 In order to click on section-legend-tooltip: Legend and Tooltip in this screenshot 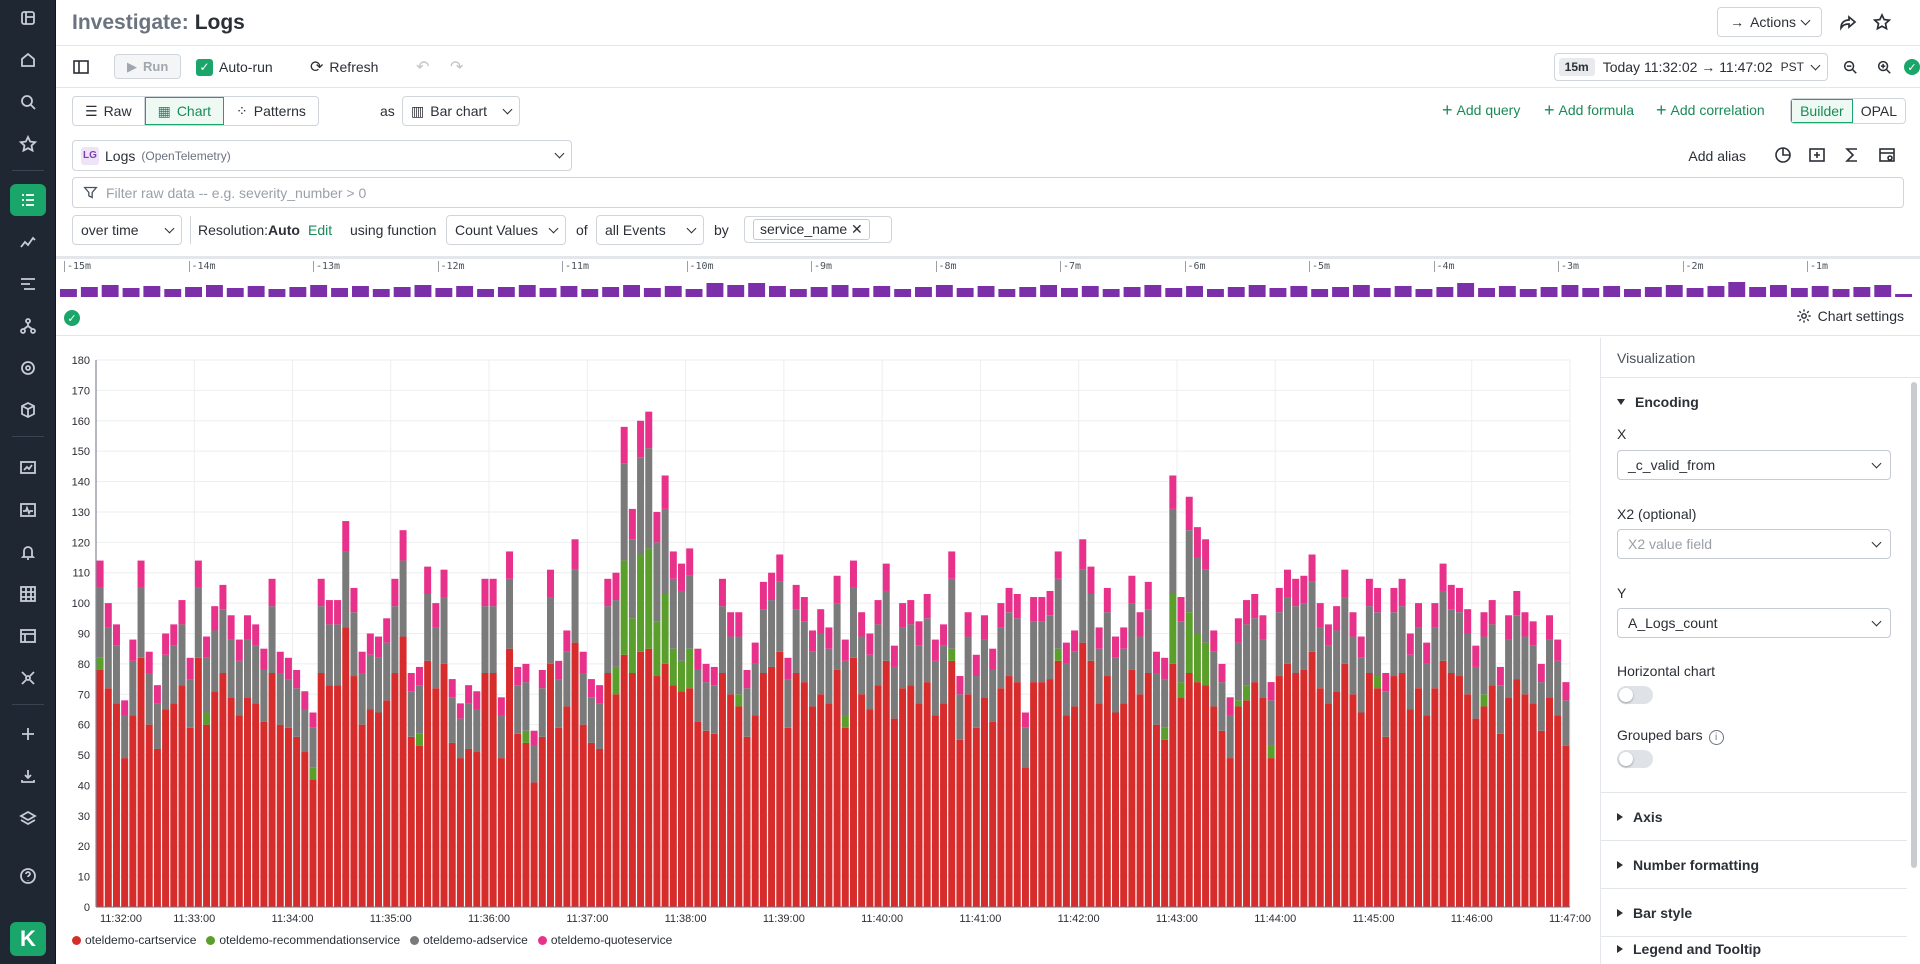, I will do `click(1754, 950)`.